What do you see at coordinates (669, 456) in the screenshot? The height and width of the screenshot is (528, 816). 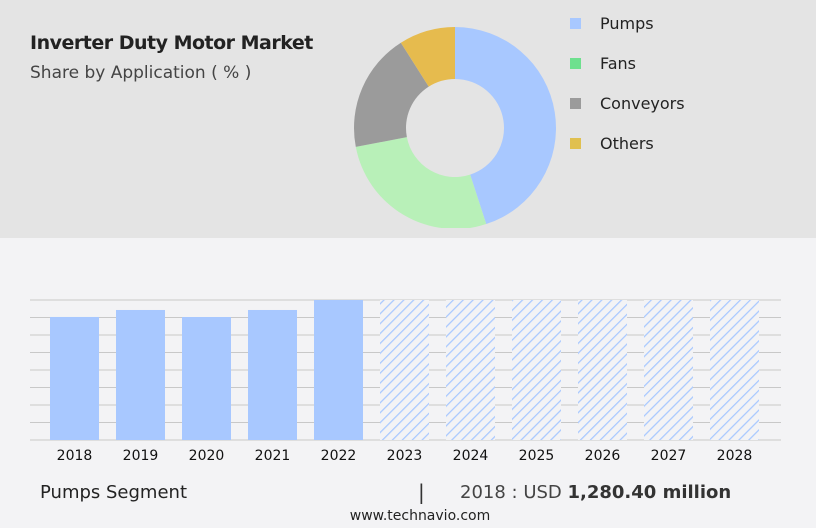 I see `x-tick-label: 2027` at bounding box center [669, 456].